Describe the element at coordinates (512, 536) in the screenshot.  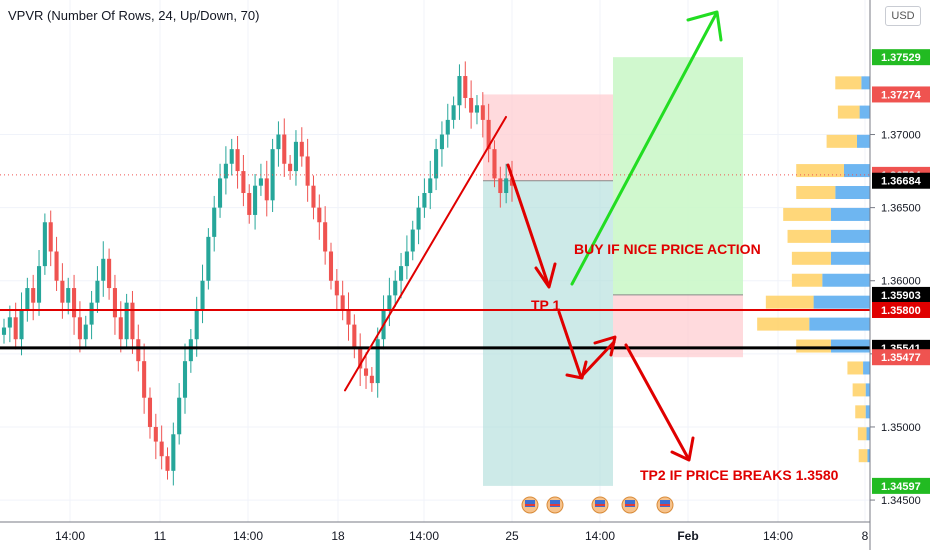
I see `x-tick-label: 25` at that location.